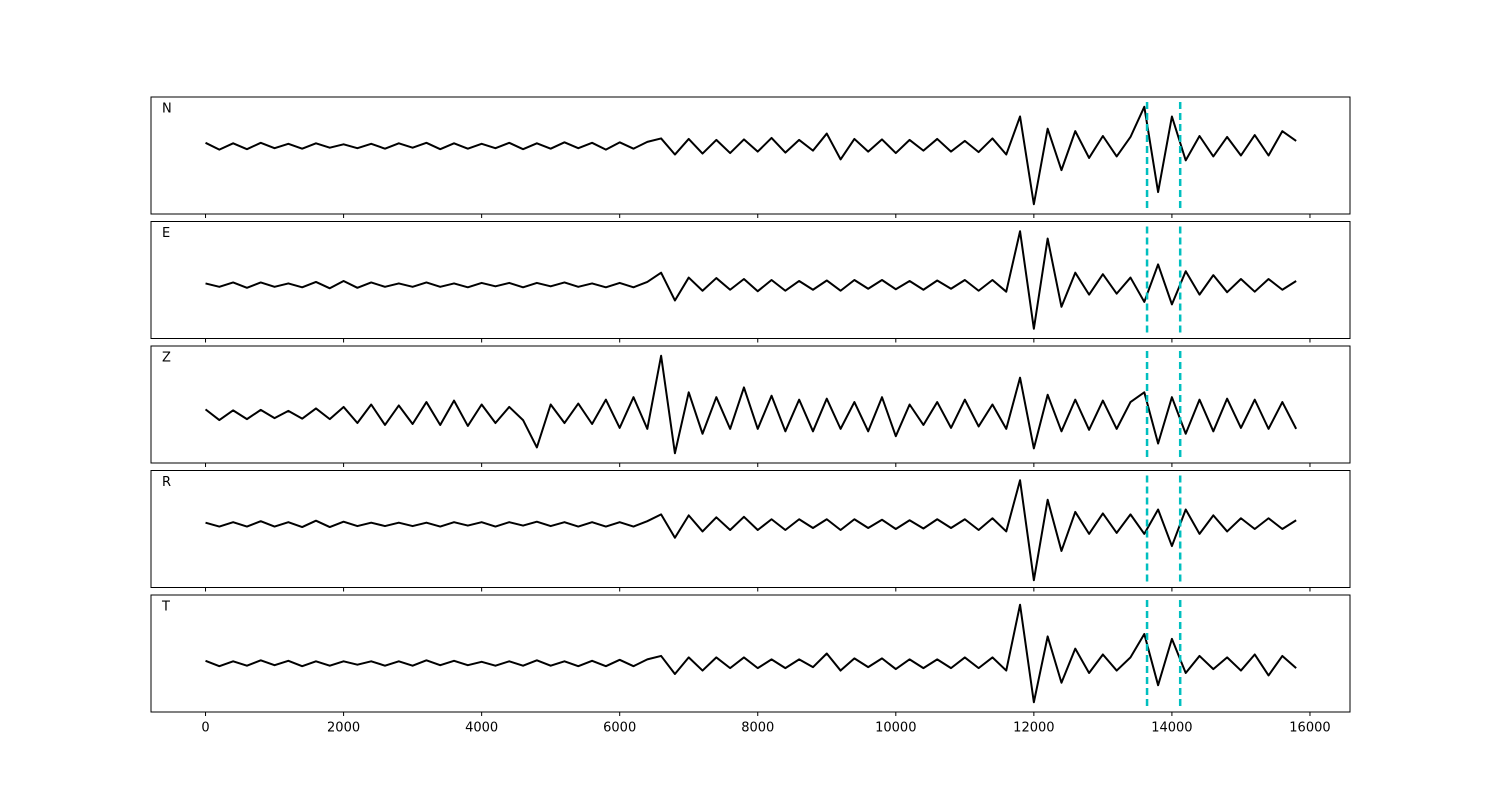 The image size is (1500, 800). I want to click on x-tick-label: 14000, so click(1171, 728).